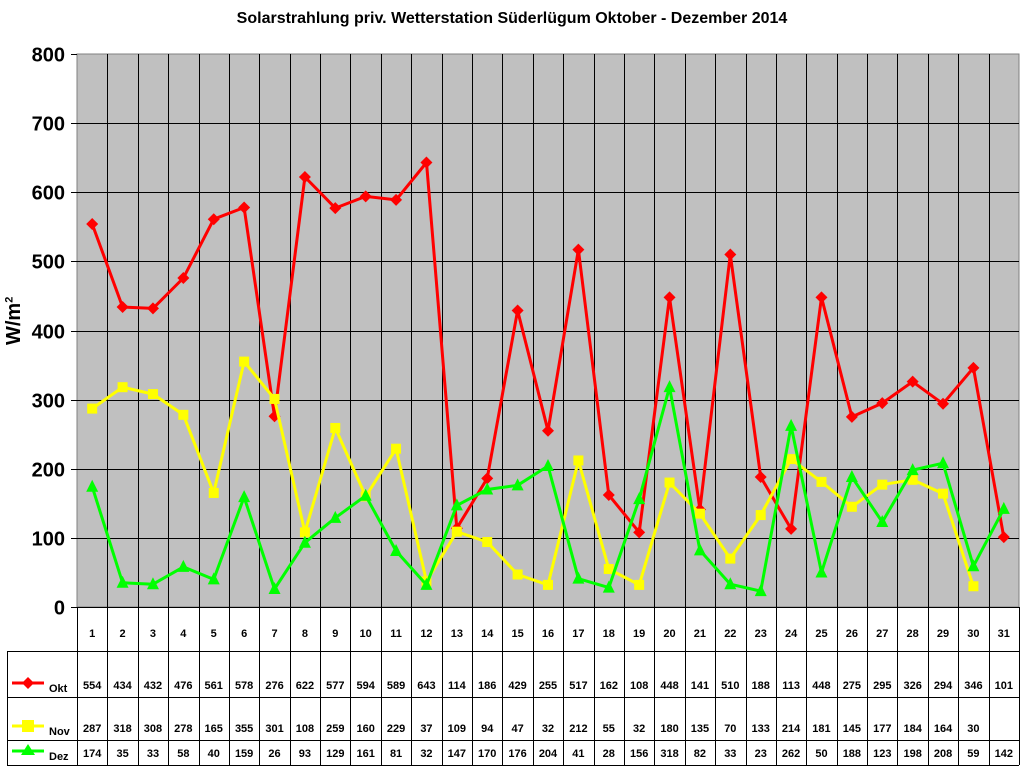 This screenshot has height=768, width=1024. I want to click on table-cell: 318, so click(122, 729).